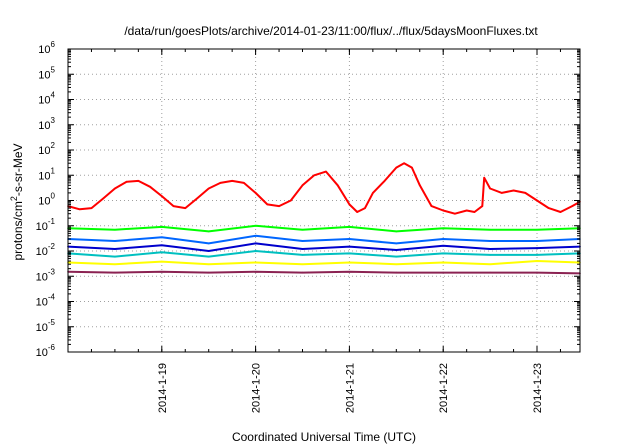 This screenshot has height=448, width=640. I want to click on y-tick-exp: 4, so click(53, 95).